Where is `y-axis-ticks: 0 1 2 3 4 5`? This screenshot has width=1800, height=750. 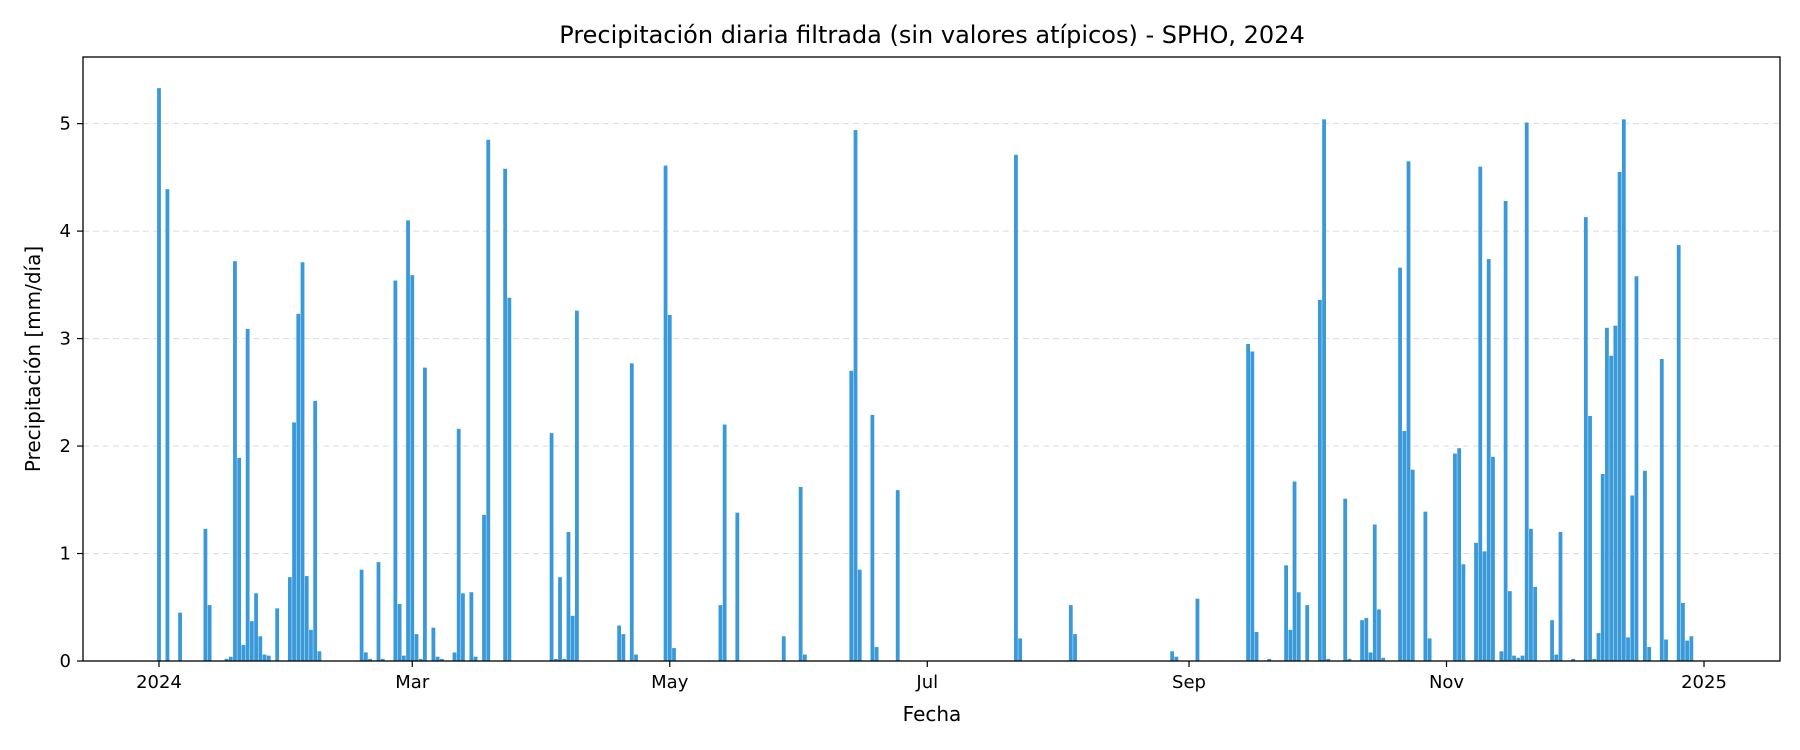
y-axis-ticks: 0 1 2 3 4 5 is located at coordinates (71, 393).